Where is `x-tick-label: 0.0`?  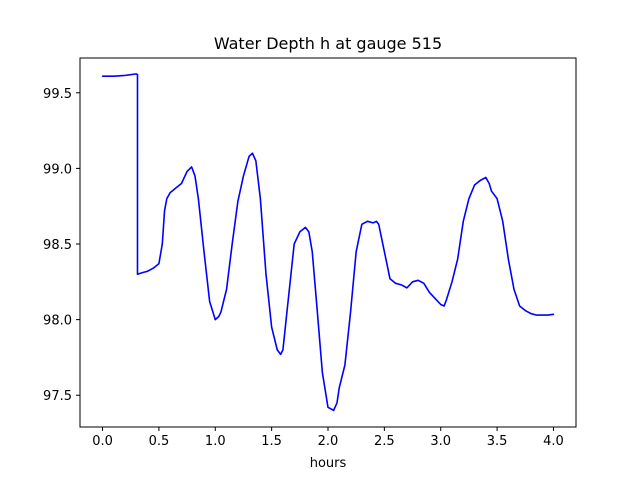
x-tick-label: 0.0 is located at coordinates (102, 441).